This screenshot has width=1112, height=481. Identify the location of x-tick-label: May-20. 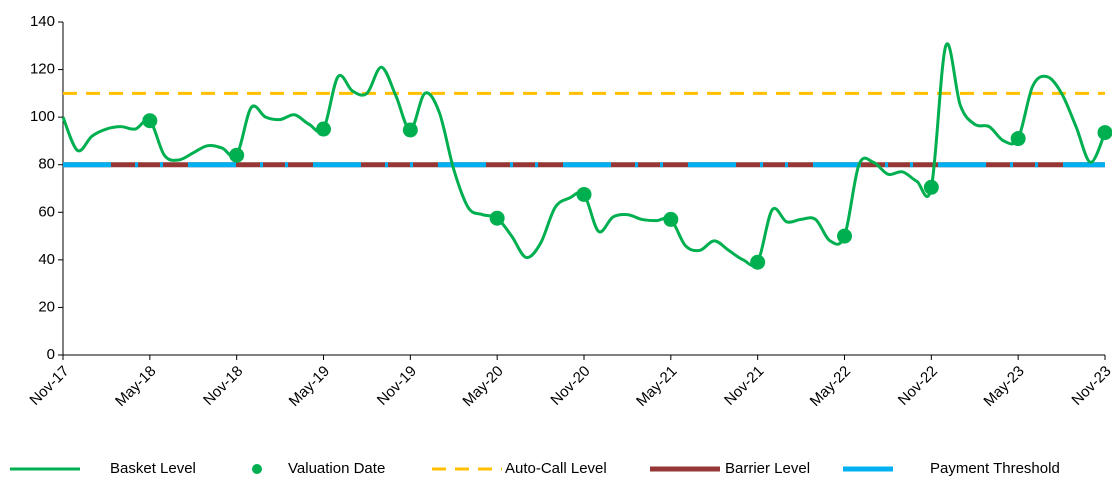
(482, 386).